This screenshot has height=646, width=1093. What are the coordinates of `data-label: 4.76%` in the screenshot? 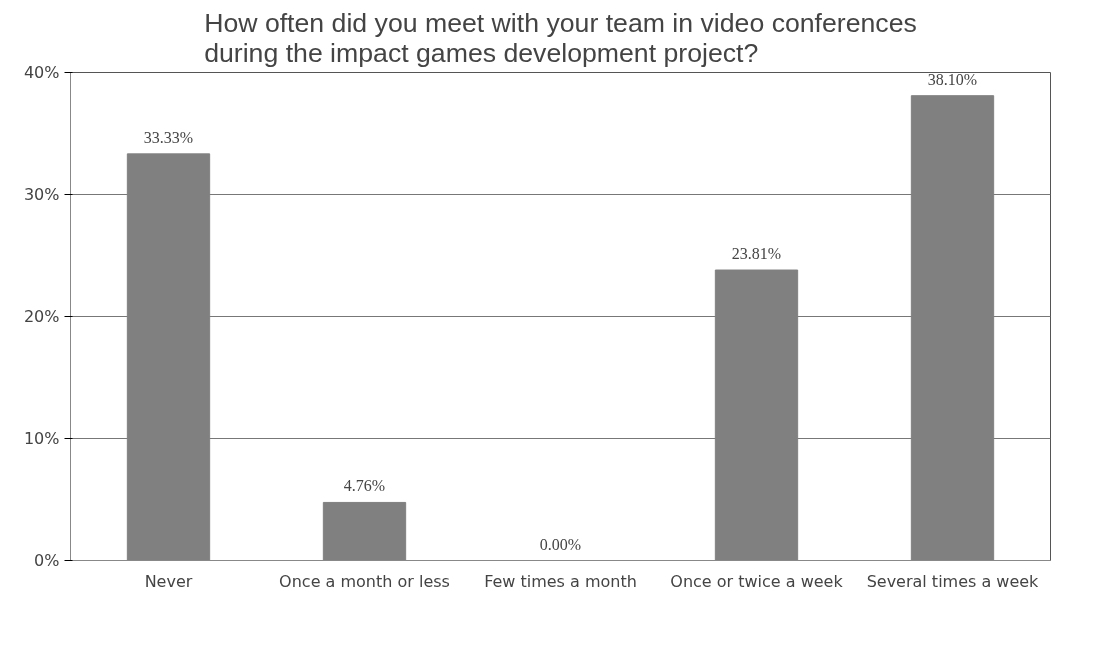 It's located at (364, 486).